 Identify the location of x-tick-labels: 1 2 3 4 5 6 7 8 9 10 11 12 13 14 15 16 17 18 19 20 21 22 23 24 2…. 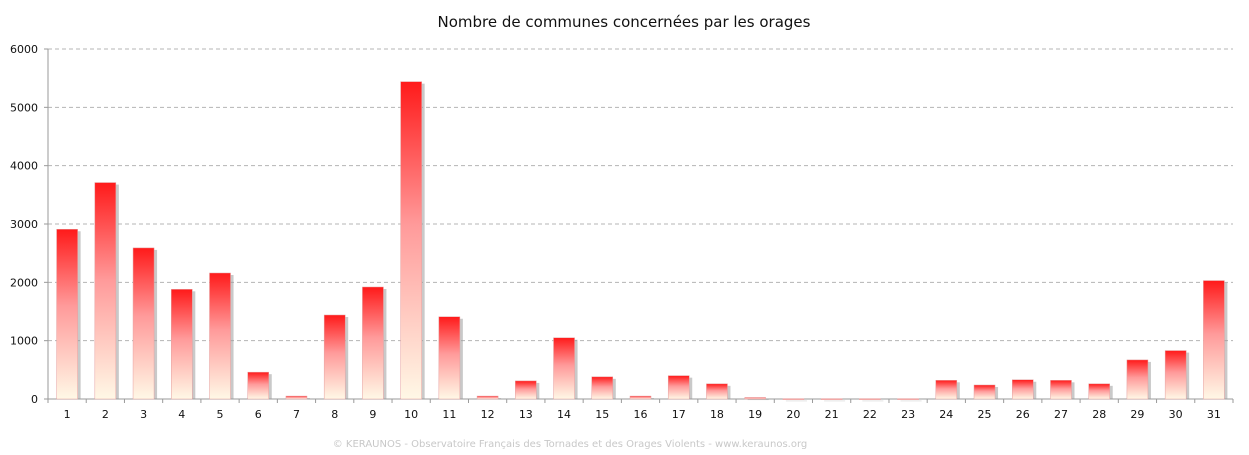
(642, 414).